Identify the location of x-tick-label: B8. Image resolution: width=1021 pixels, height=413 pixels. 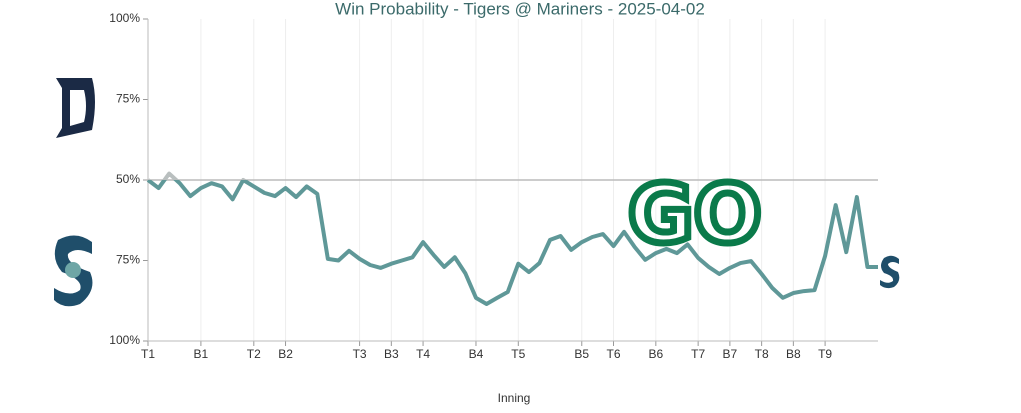
(793, 354).